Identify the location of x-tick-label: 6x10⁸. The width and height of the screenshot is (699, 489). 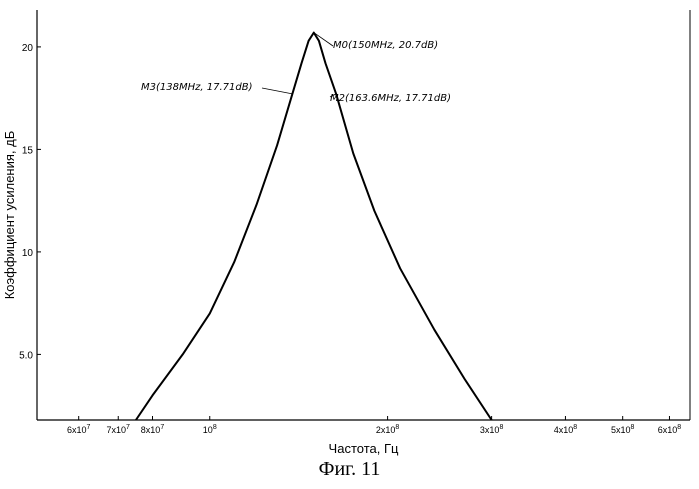
(670, 429).